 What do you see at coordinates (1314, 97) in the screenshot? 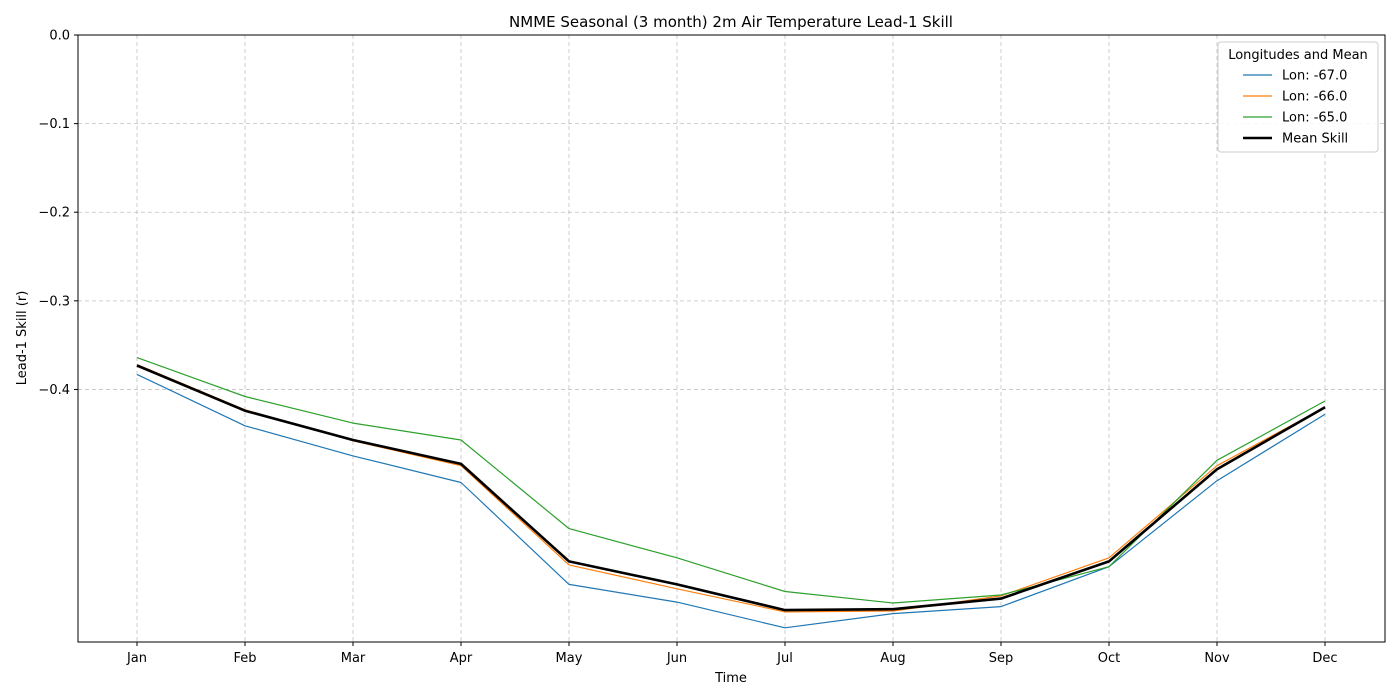
I see `legend-label: Lon: -66.0` at bounding box center [1314, 97].